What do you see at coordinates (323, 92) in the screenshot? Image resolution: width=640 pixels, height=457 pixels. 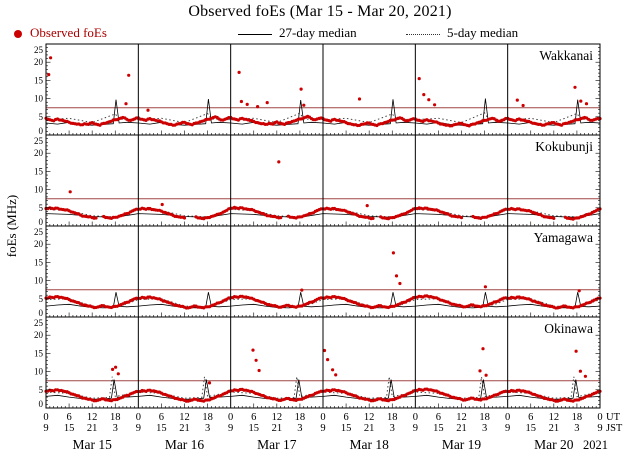 I see `observed-dots-wakkanai` at bounding box center [323, 92].